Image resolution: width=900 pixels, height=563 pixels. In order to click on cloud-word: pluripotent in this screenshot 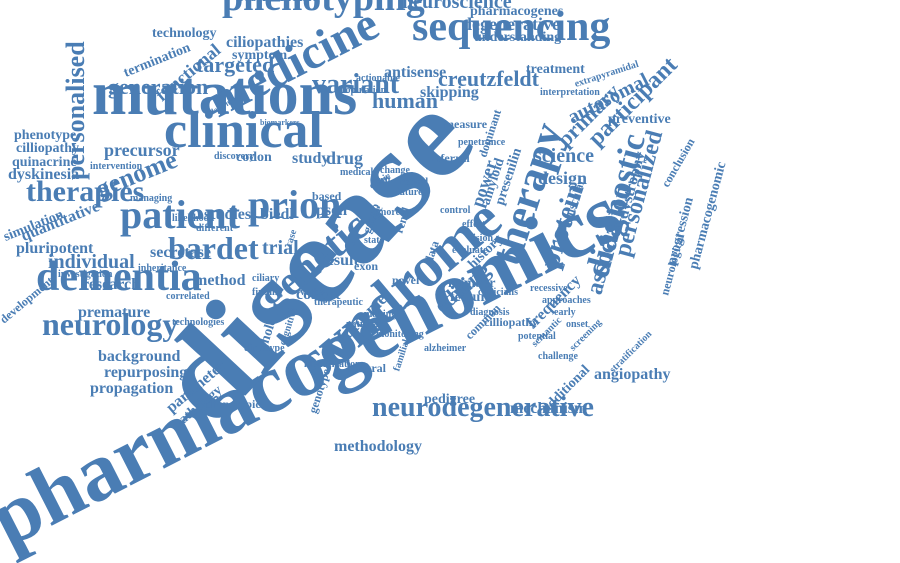, I will do `click(55, 248)`.